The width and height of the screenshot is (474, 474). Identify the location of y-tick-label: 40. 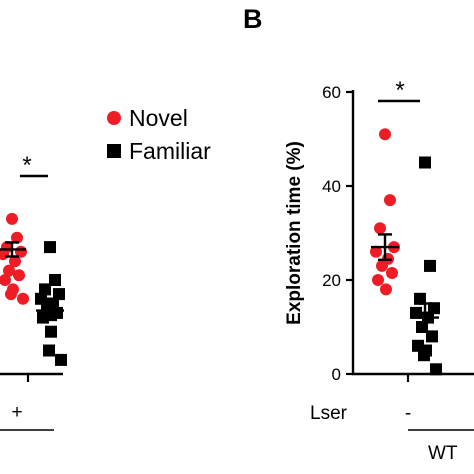
(331, 186).